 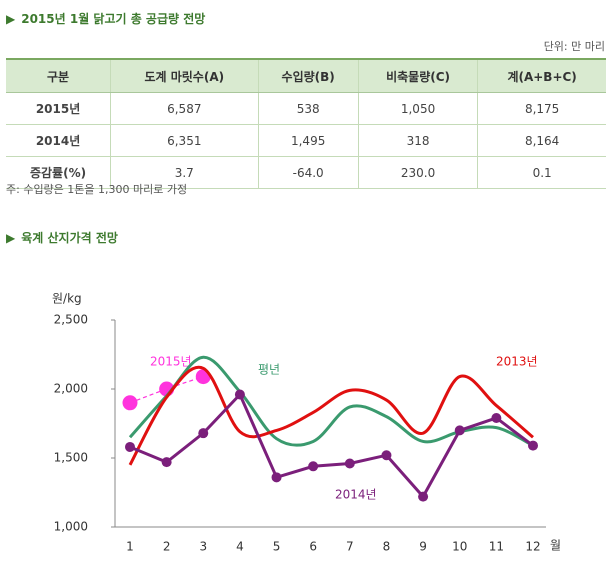 I want to click on x-tick-label: 2, so click(x=167, y=547).